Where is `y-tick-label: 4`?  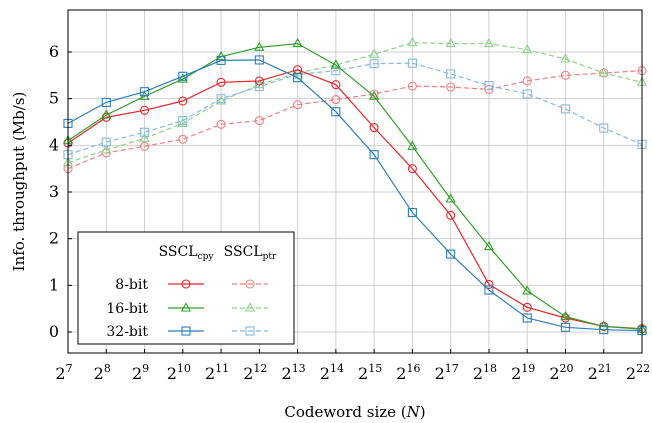
y-tick-label: 4 is located at coordinates (54, 144).